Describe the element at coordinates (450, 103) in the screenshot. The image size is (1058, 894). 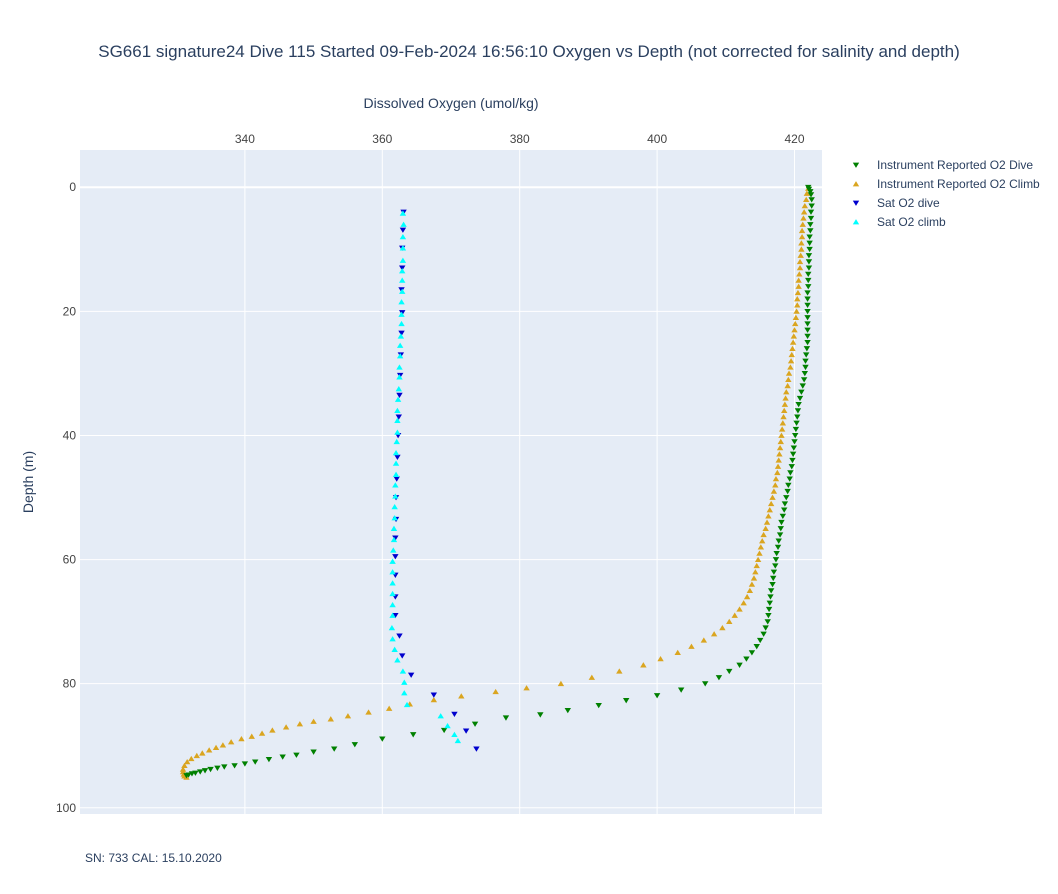
I see `x-axis-title: Dissolved Oxygen (umol/kg)` at that location.